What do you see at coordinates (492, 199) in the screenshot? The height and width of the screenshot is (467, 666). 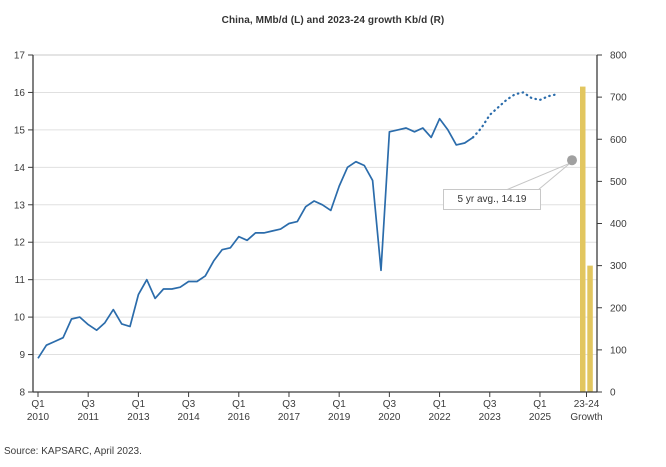 I see `five-year-avg-callout: 5 yr avg., 14.19` at bounding box center [492, 199].